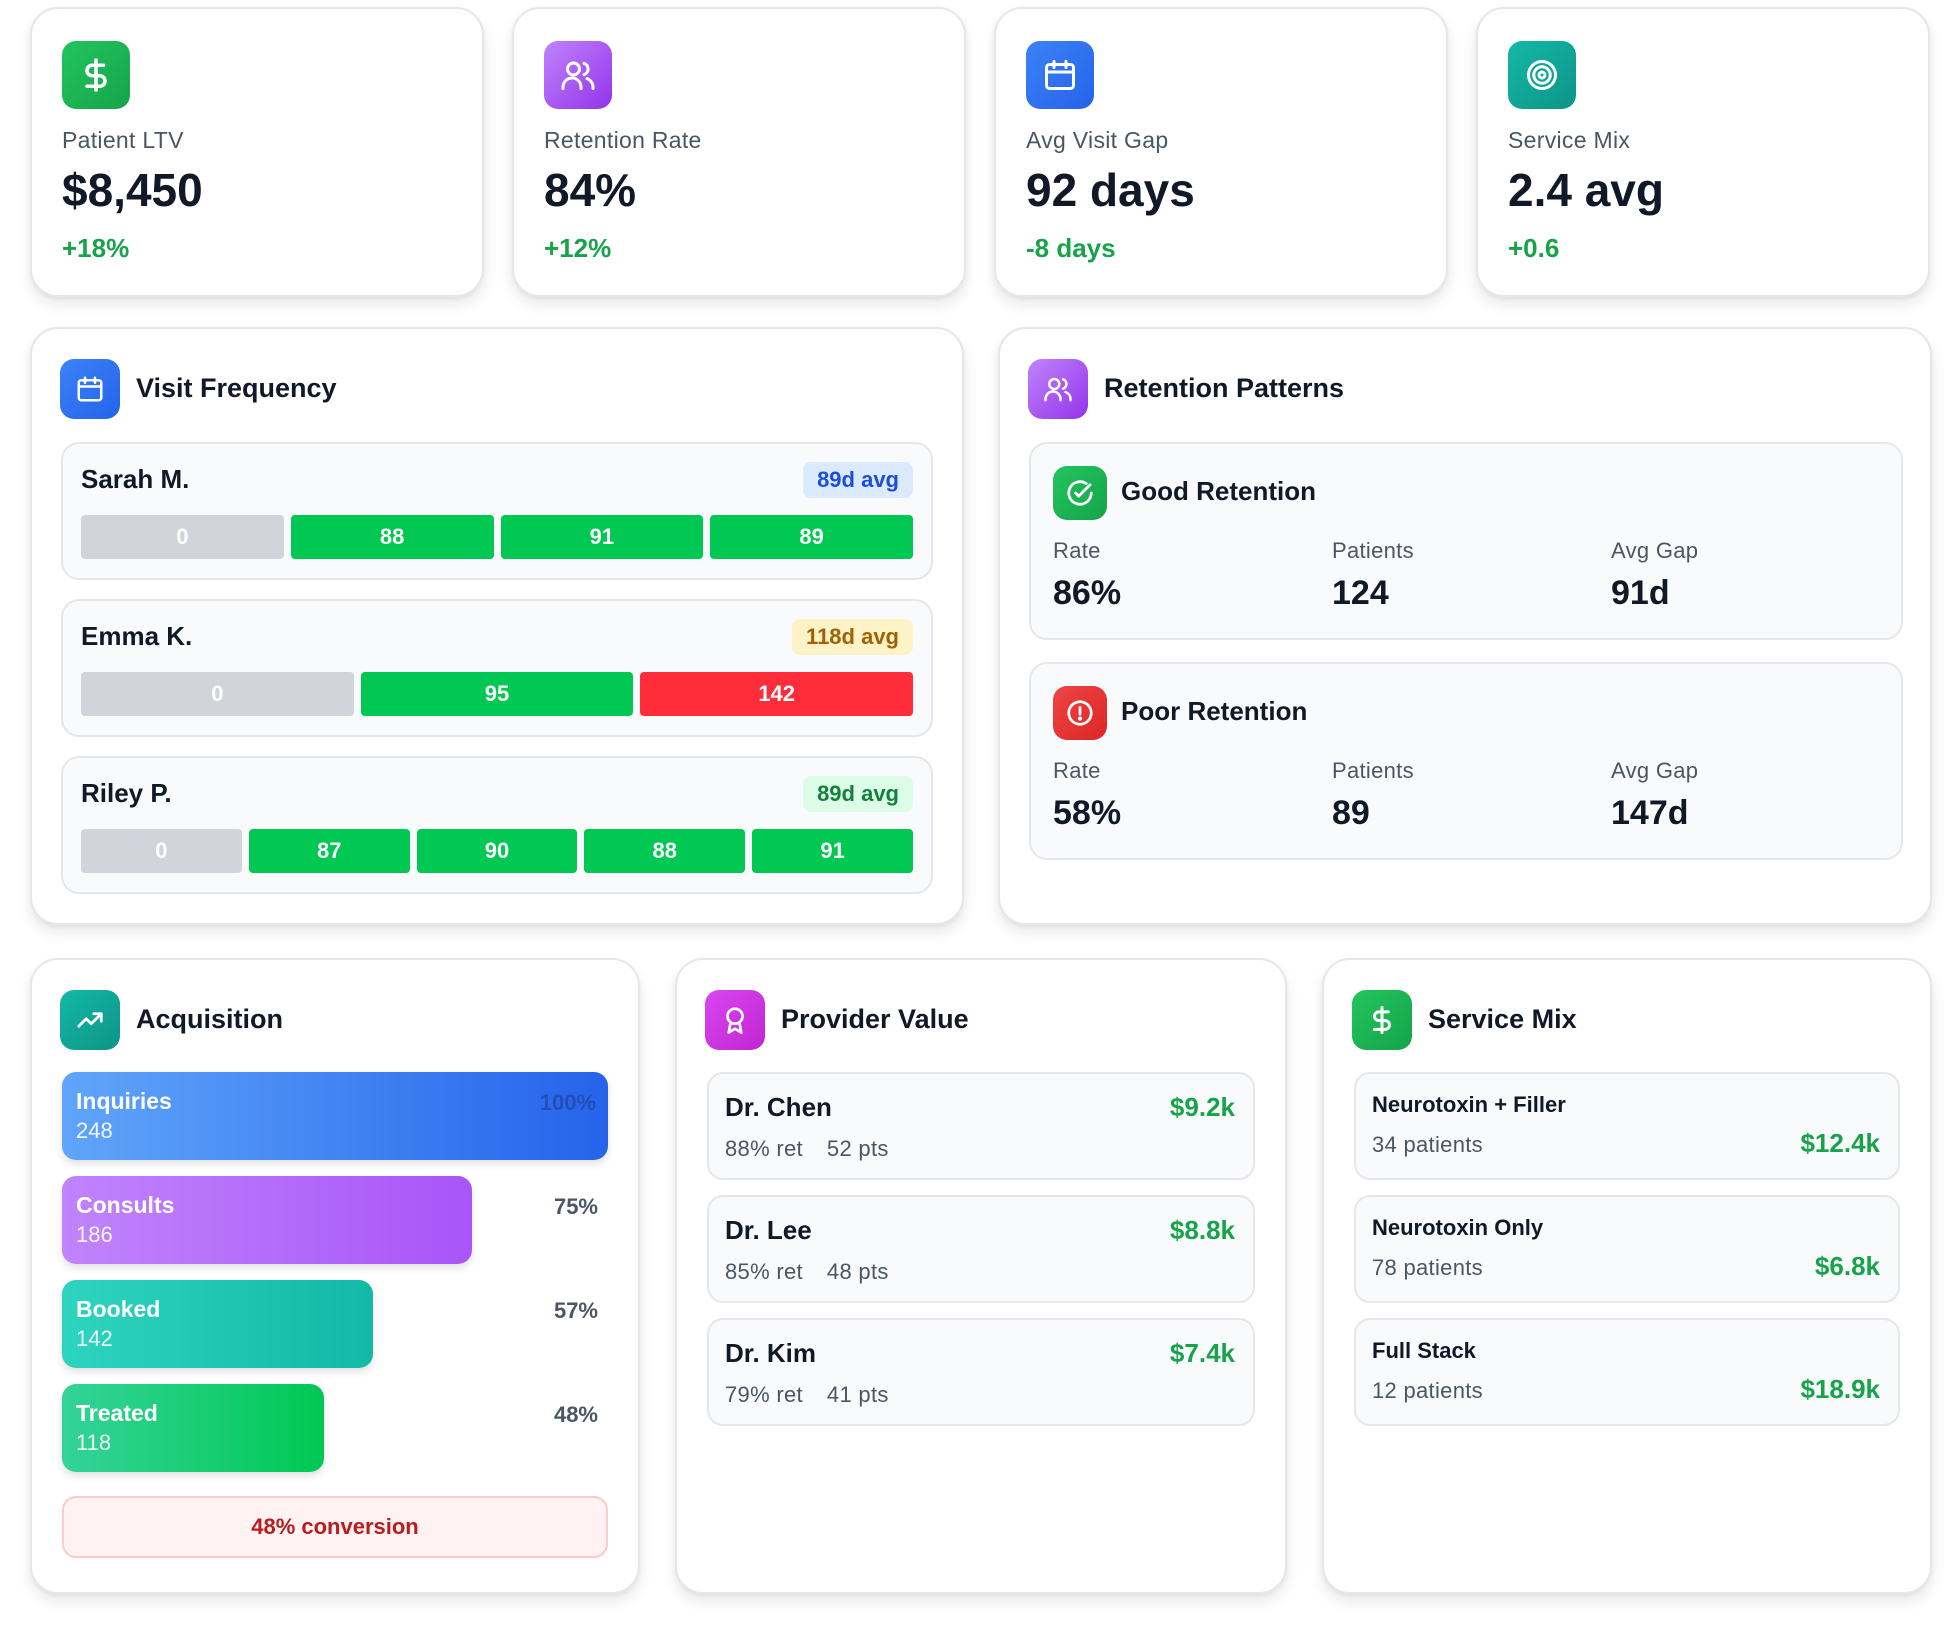 This screenshot has width=1959, height=1637. Describe the element at coordinates (768, 1230) in the screenshot. I see `provider-name: Dr. Lee` at that location.